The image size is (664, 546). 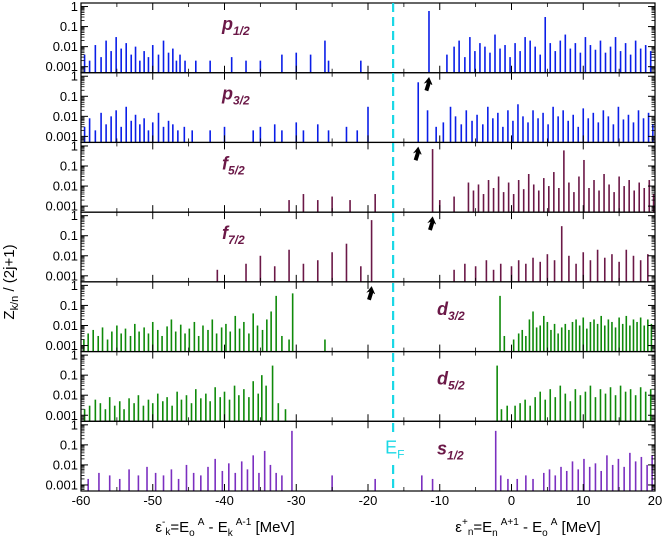 I want to click on fermi-label-bg, so click(x=395, y=448).